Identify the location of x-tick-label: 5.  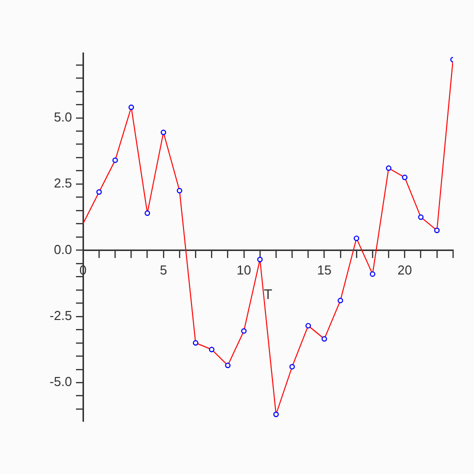
(164, 270).